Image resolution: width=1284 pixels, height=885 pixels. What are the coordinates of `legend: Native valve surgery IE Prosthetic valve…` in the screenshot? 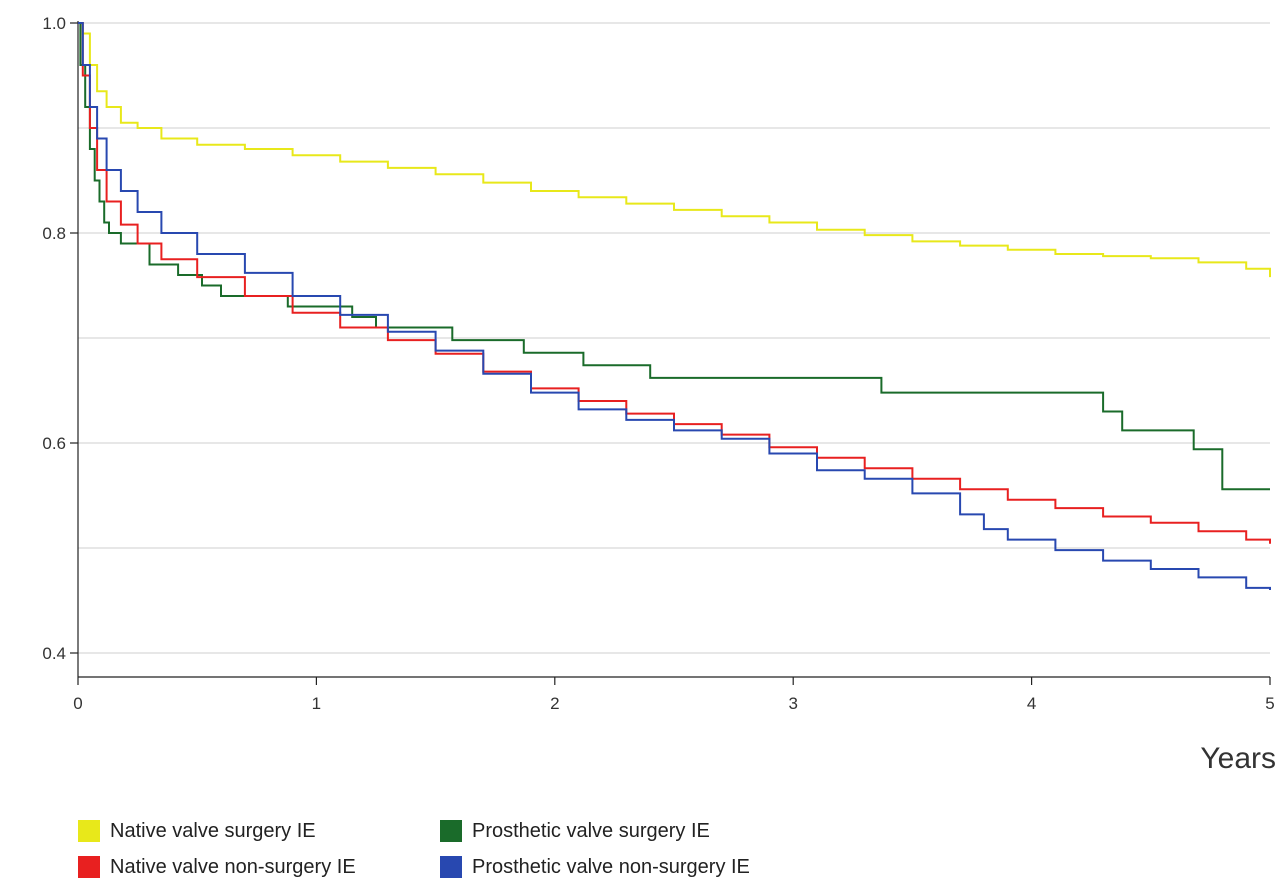 It's located at (478, 850).